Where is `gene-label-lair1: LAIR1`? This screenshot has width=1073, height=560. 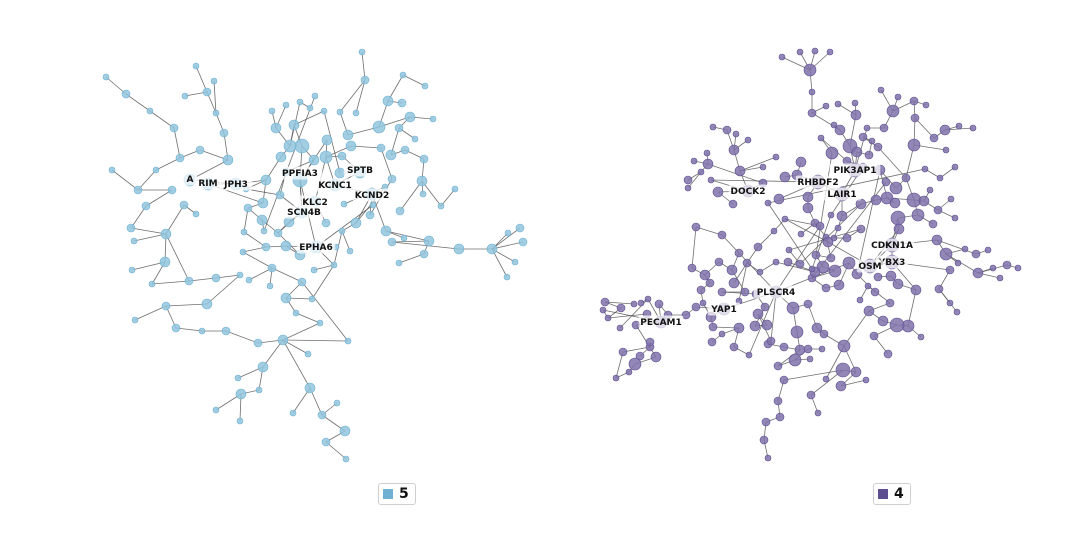 gene-label-lair1: LAIR1 is located at coordinates (841, 195).